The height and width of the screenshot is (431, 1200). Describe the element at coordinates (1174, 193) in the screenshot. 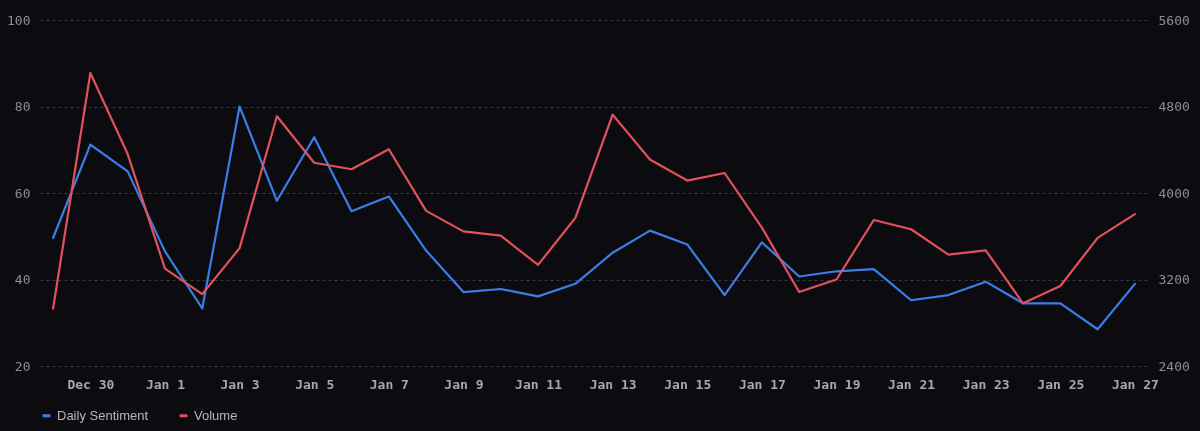

I see `y2-tick-label: 4000` at that location.